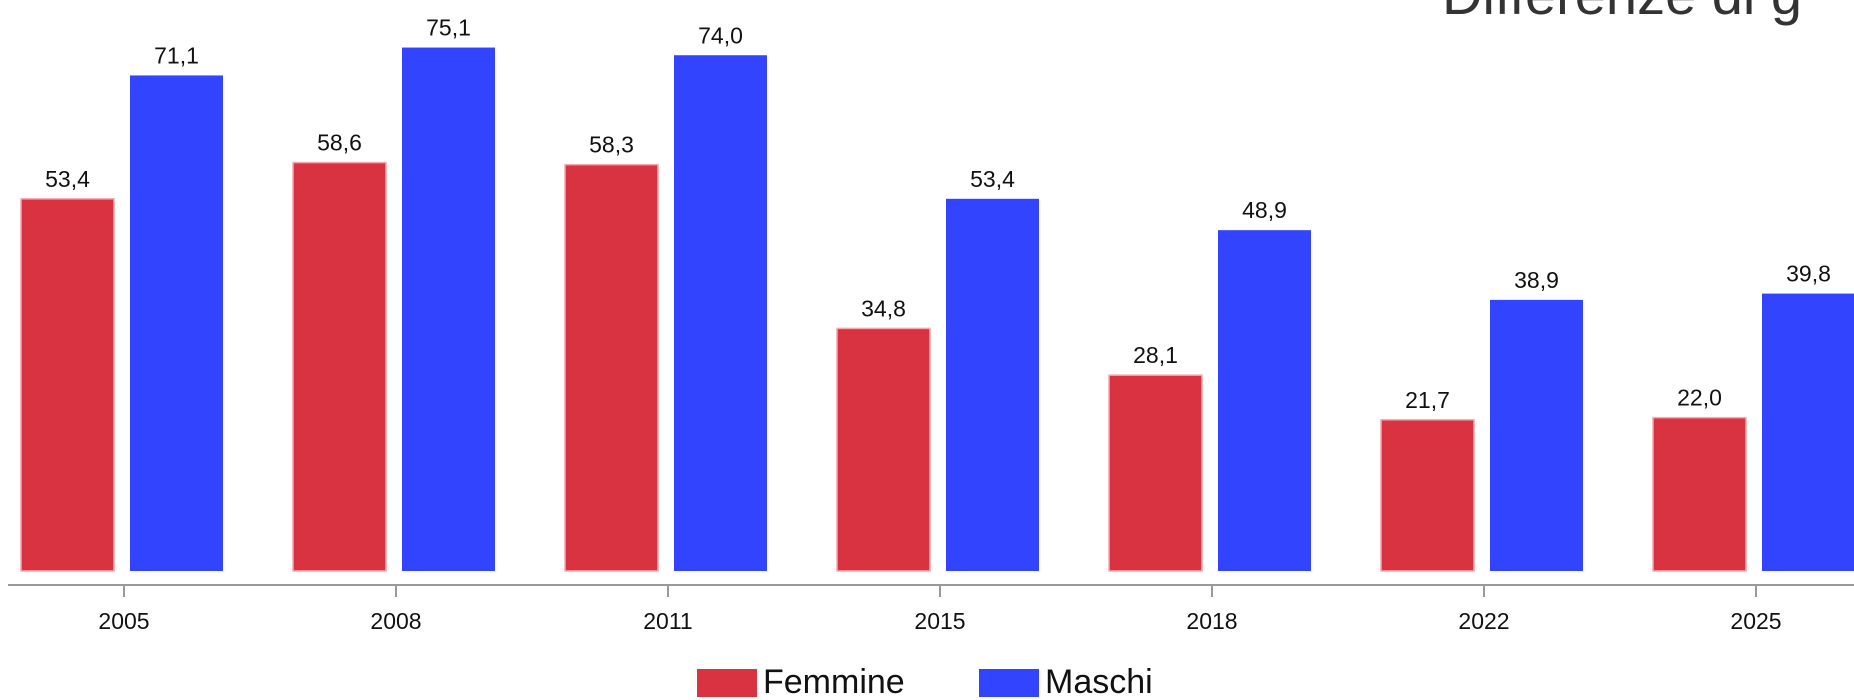 The width and height of the screenshot is (1854, 700). Describe the element at coordinates (1808, 274) in the screenshot. I see `value-label: 39,8` at that location.